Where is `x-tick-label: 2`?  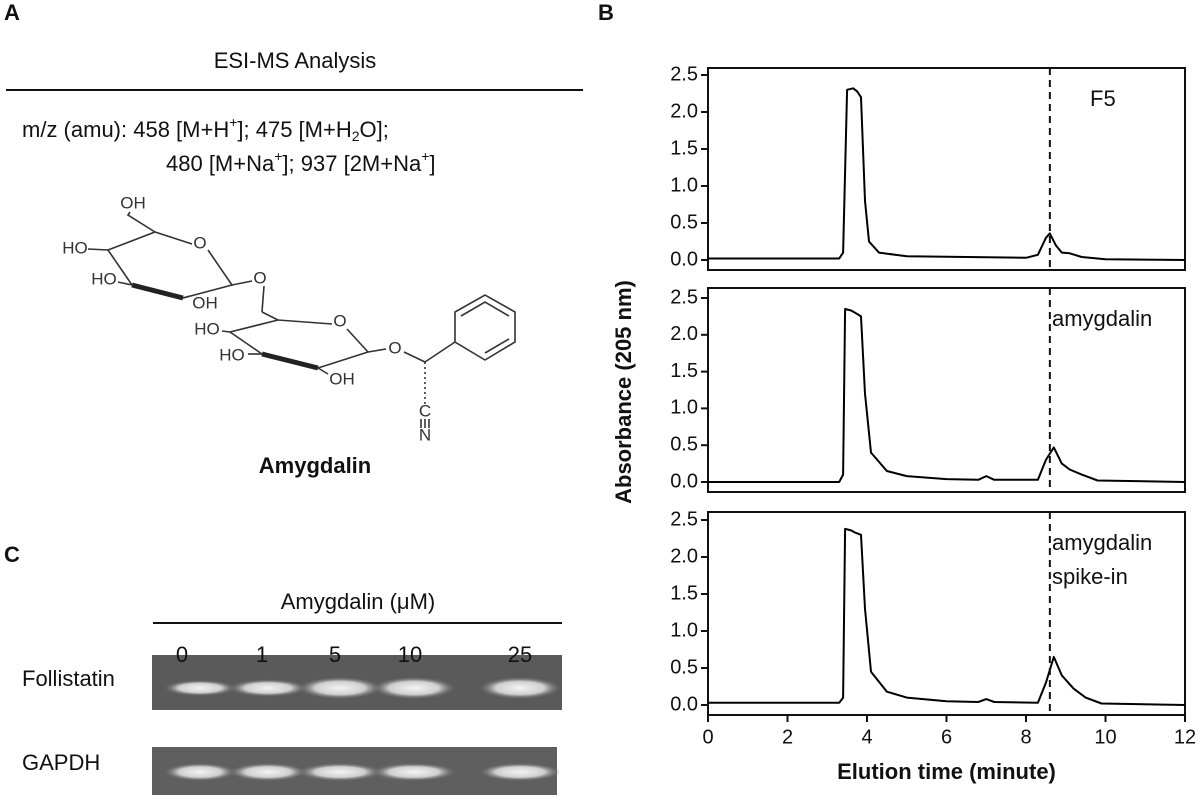
x-tick-label: 2 is located at coordinates (787, 737).